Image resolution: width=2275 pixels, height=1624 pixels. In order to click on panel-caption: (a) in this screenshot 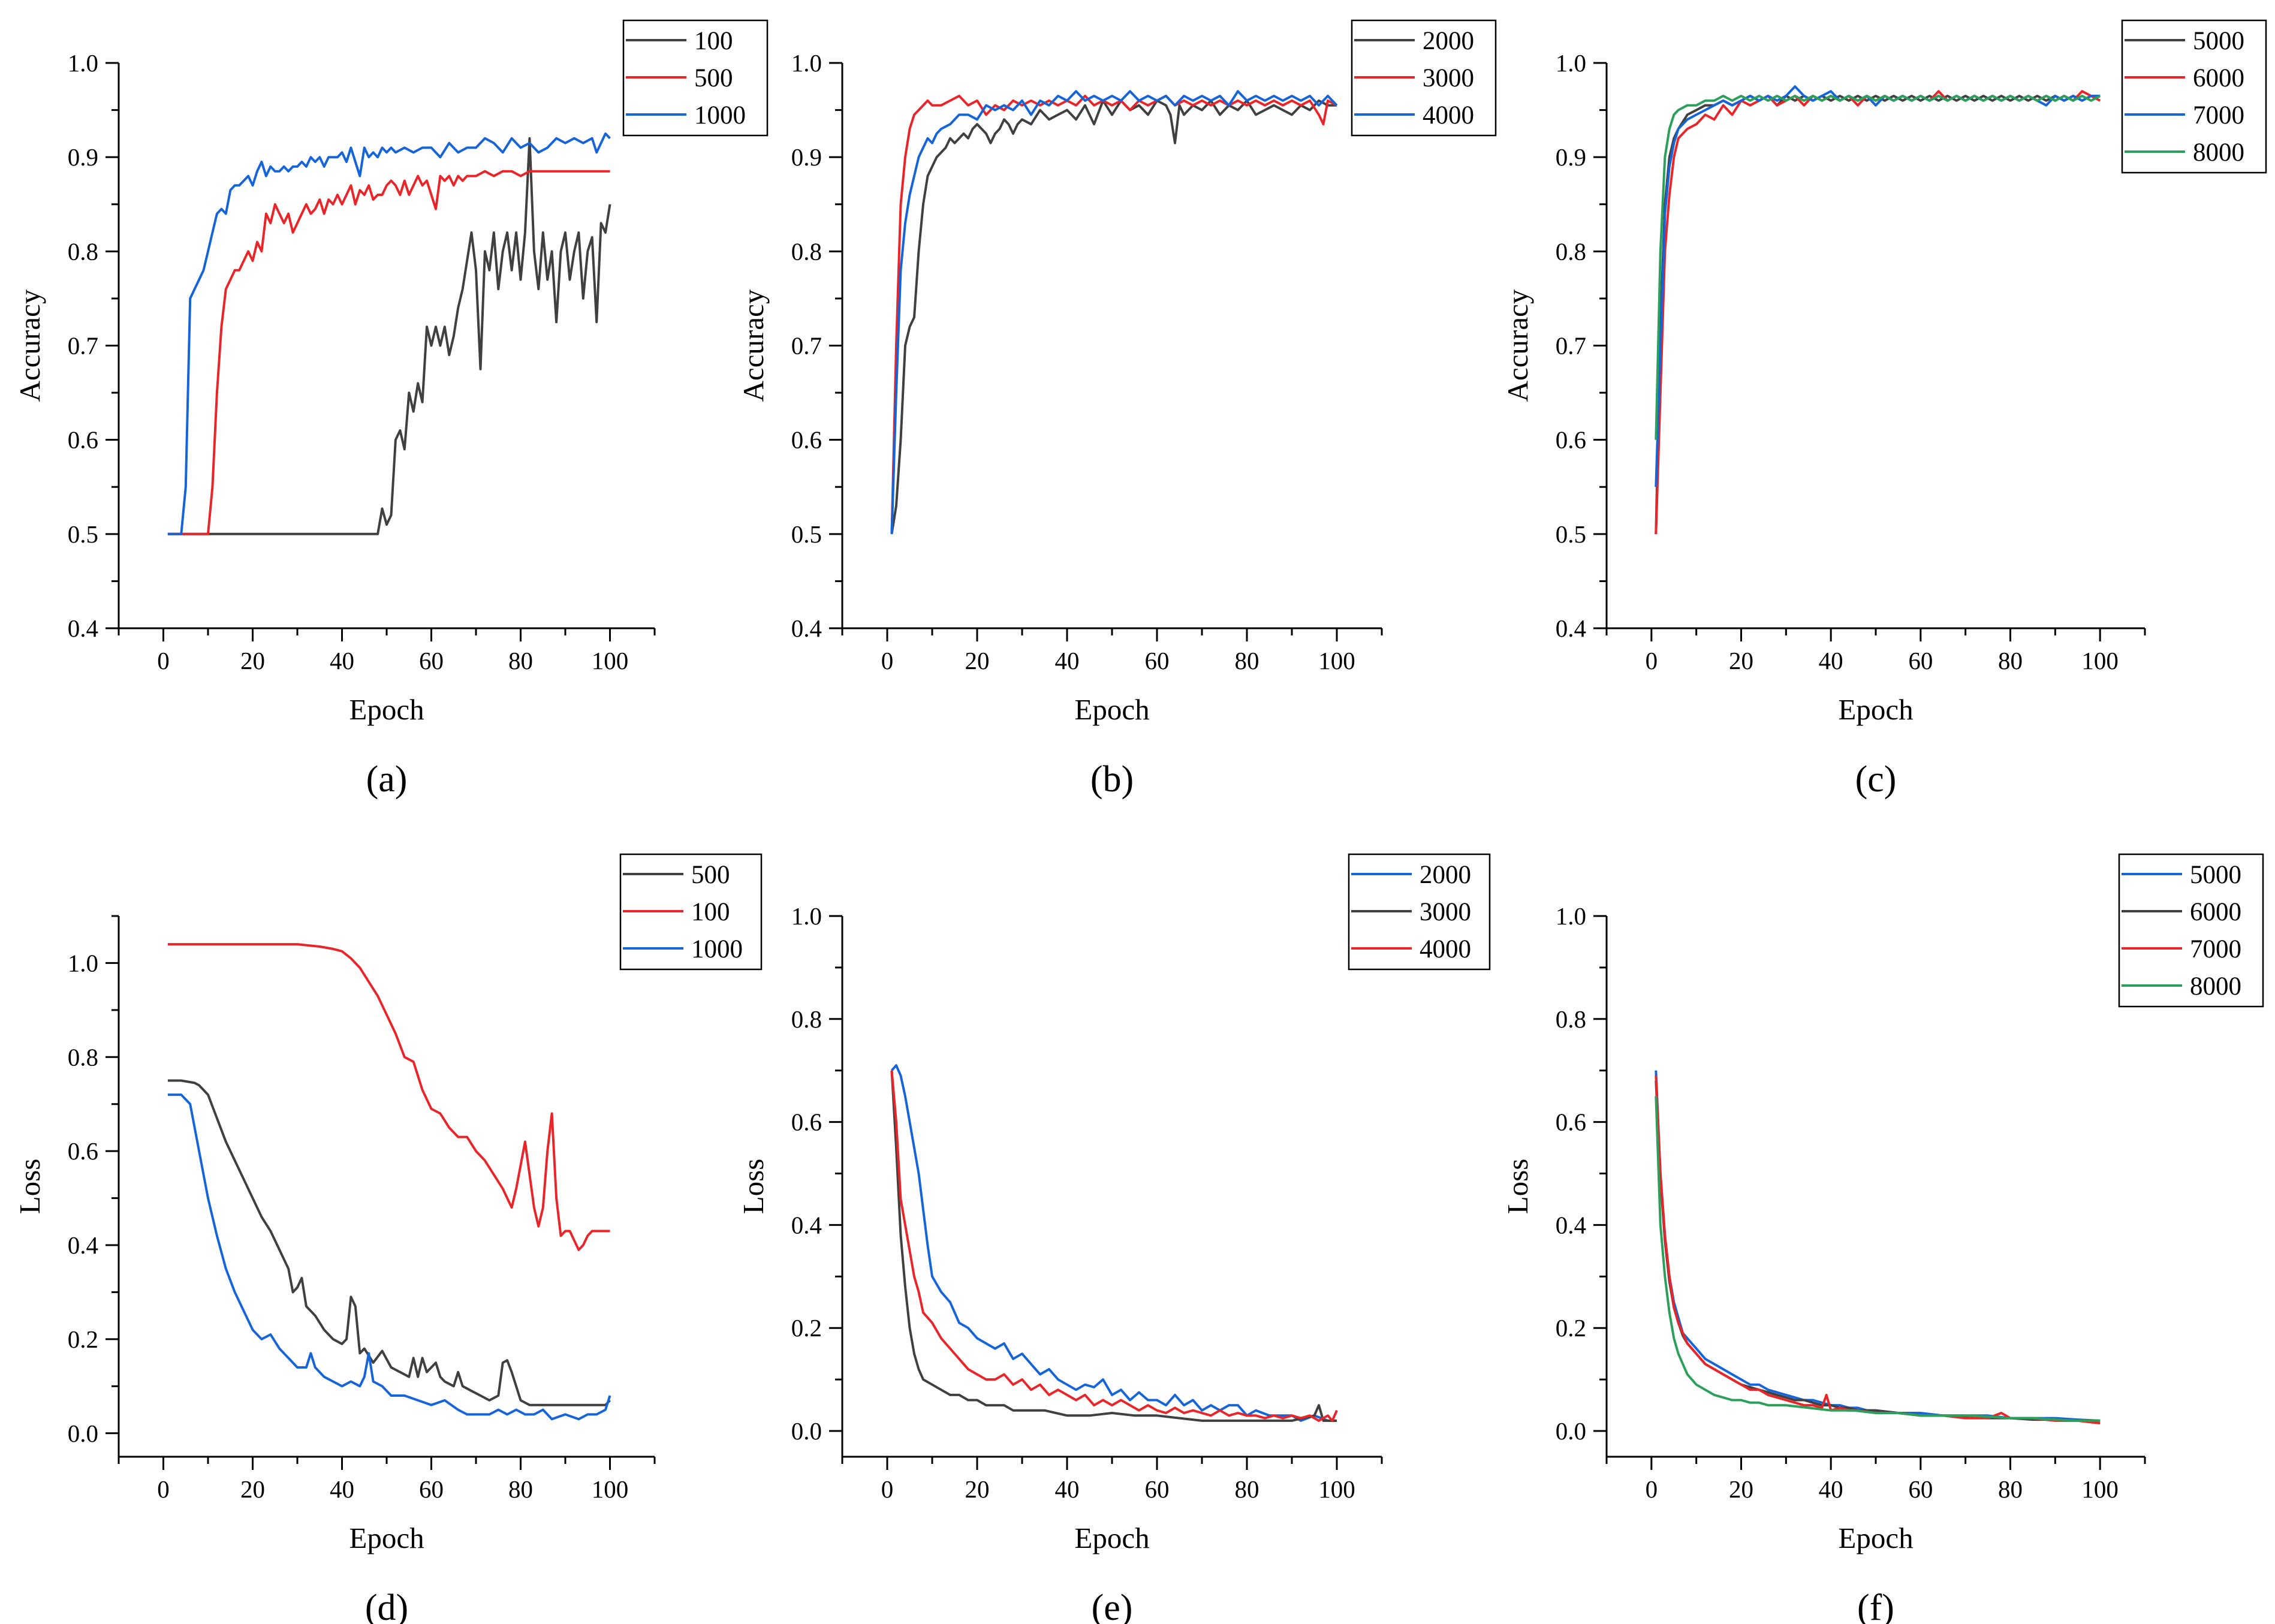, I will do `click(387, 779)`.